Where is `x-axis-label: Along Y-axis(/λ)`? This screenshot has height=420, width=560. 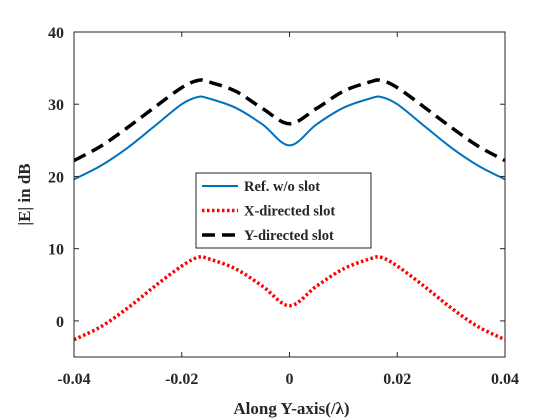 x-axis-label: Along Y-axis(/λ) is located at coordinates (291, 408).